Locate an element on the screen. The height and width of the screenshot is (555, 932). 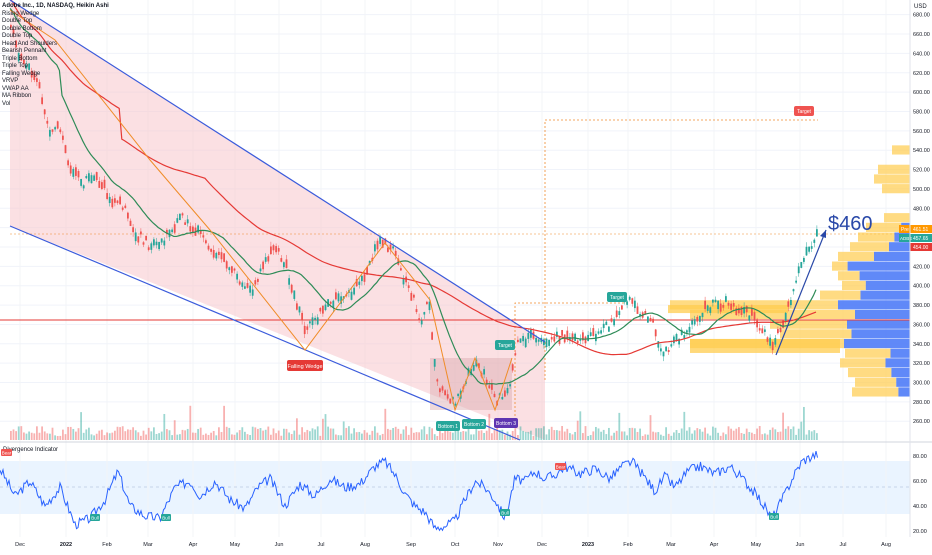
target-mid-text: Target is located at coordinates (617, 298).